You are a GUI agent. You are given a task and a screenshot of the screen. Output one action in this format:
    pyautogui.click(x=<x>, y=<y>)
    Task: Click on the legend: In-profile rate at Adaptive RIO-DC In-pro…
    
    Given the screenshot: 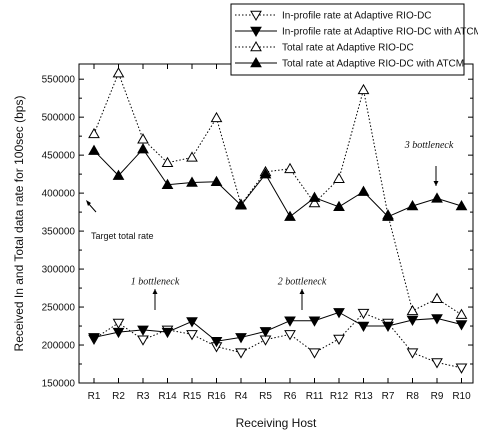 What is the action you would take?
    pyautogui.click(x=354, y=39)
    